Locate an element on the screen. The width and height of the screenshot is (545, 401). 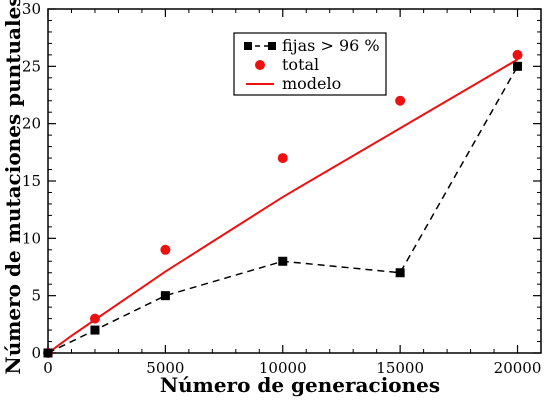
y-tick-label: 20 is located at coordinates (31, 124).